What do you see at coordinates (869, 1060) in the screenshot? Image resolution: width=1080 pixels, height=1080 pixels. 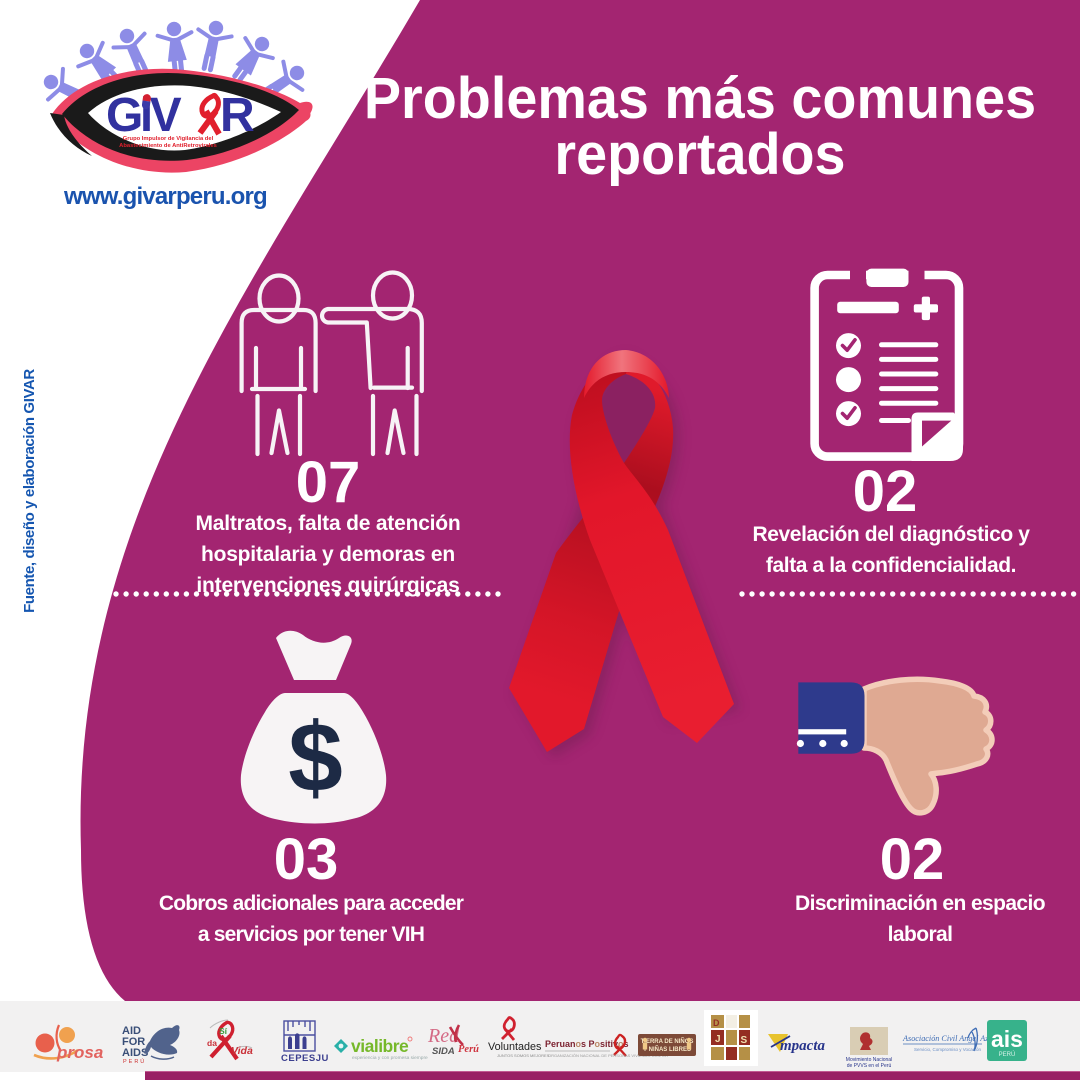 I see `svg-text: Movimiento Nacional` at bounding box center [869, 1060].